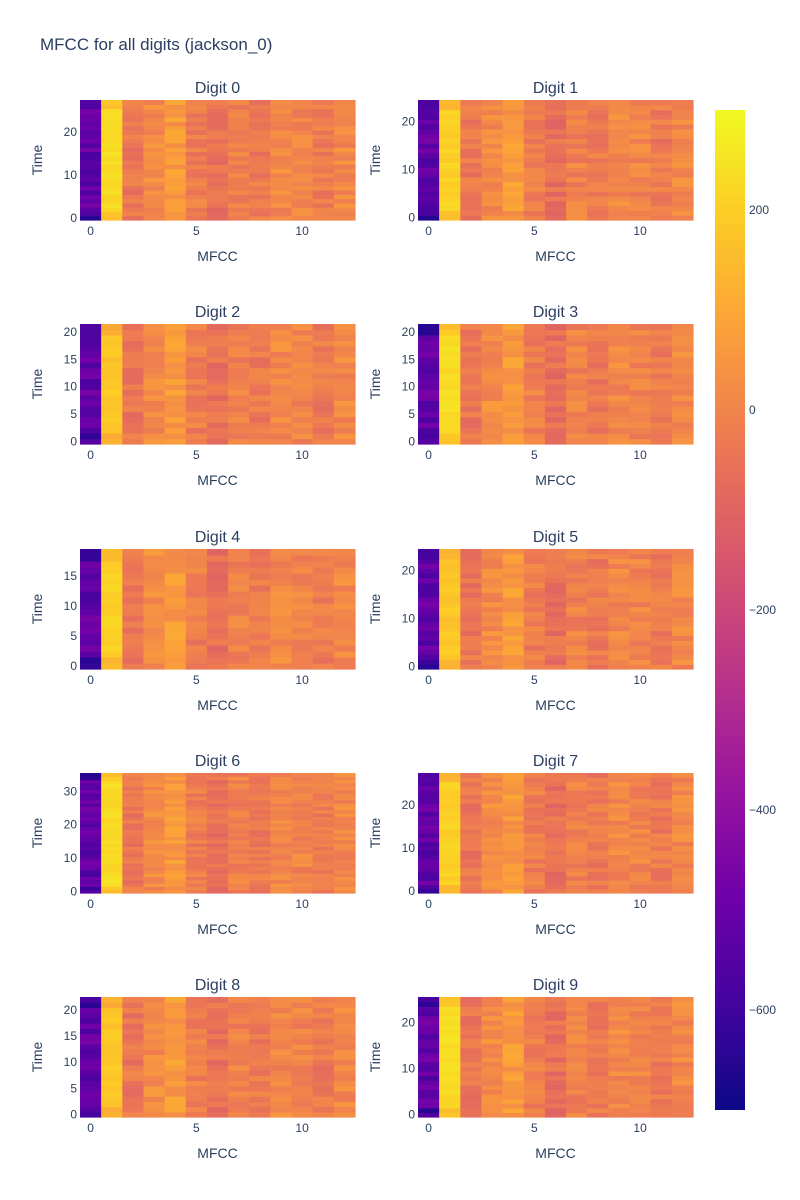 The width and height of the screenshot is (800, 1200). Describe the element at coordinates (534, 455) in the screenshot. I see `x-tick-label: 5` at that location.